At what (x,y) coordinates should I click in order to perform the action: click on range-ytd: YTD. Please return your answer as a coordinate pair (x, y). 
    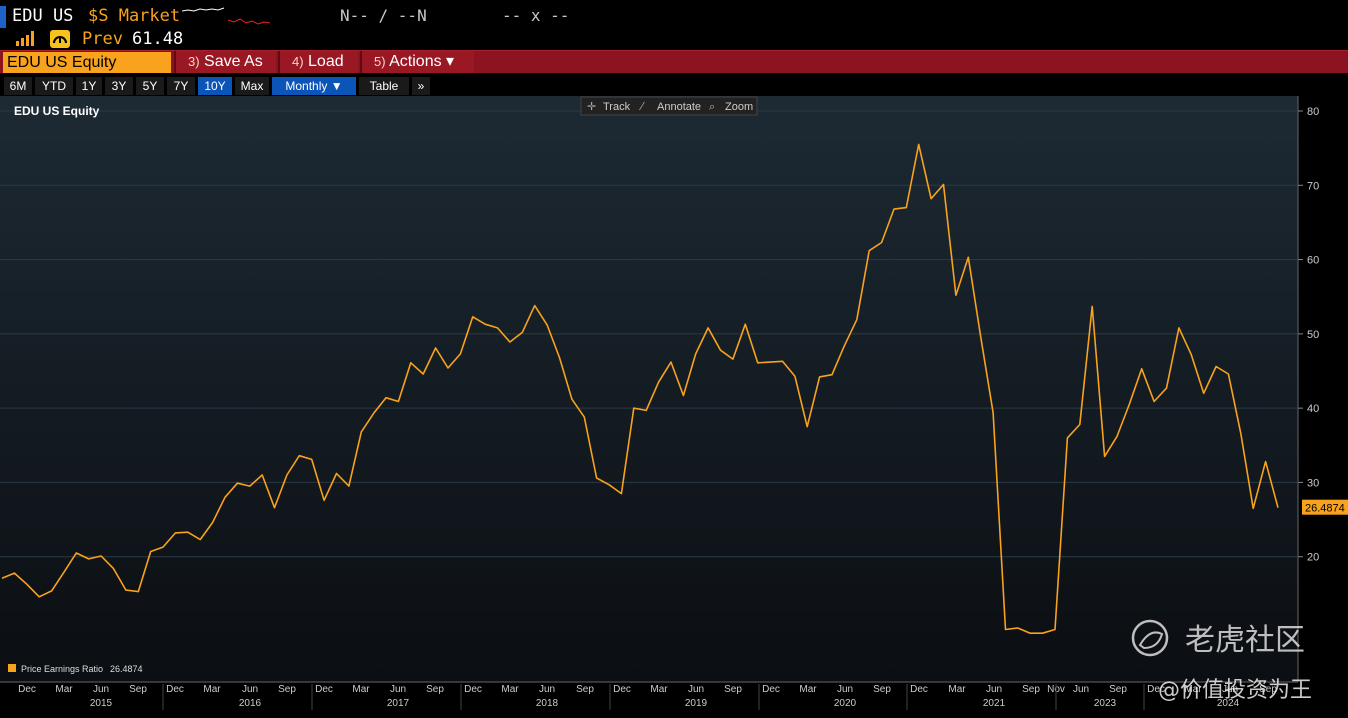
    Looking at the image, I should click on (54, 86).